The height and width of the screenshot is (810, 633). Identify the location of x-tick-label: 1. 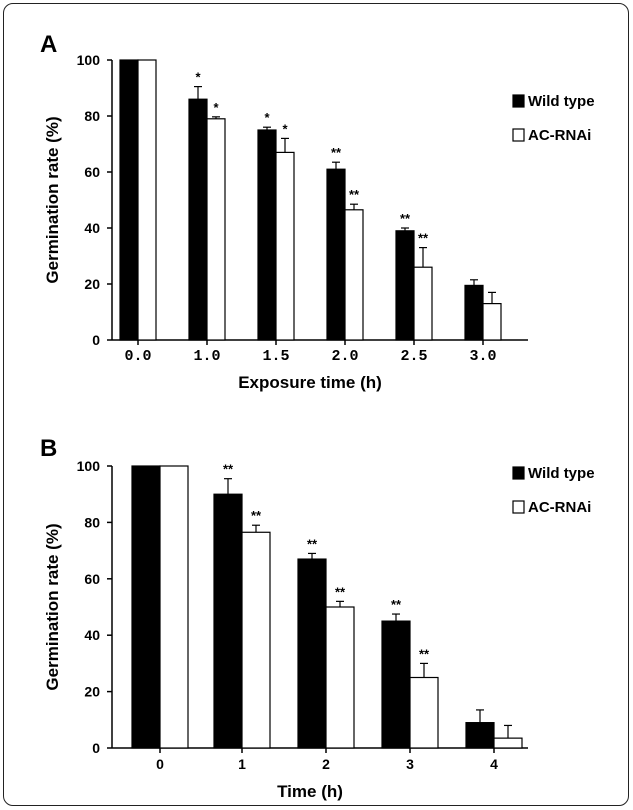
(242, 764).